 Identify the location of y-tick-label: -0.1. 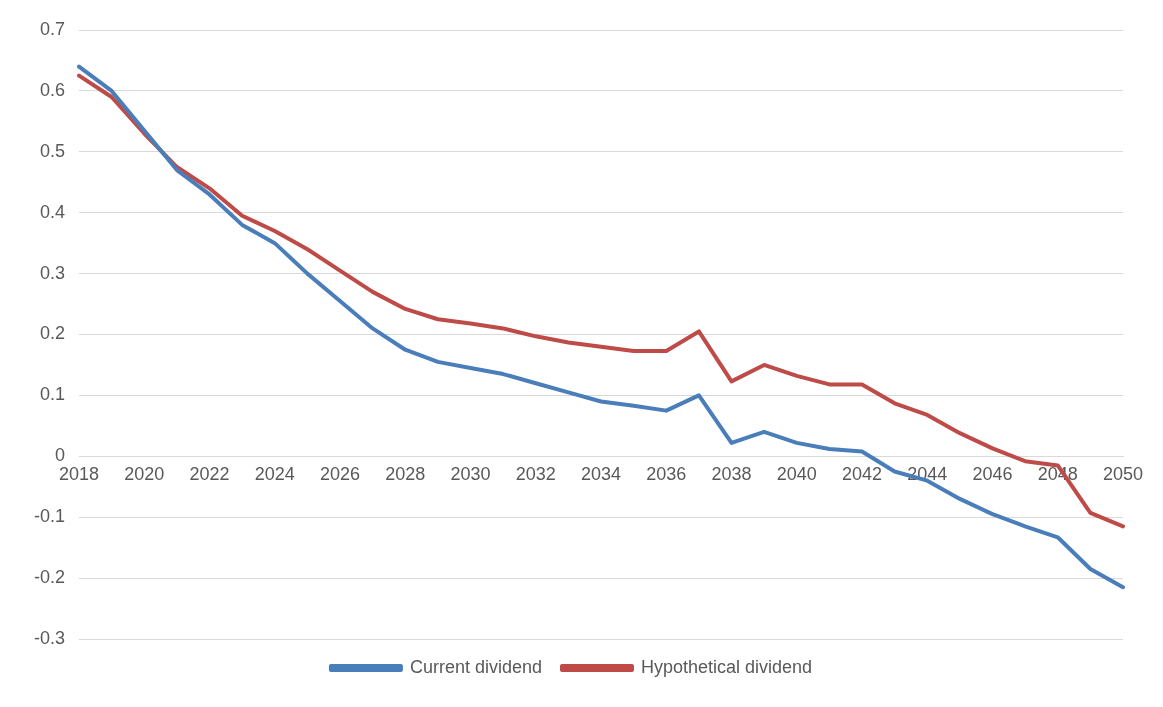
(49, 516).